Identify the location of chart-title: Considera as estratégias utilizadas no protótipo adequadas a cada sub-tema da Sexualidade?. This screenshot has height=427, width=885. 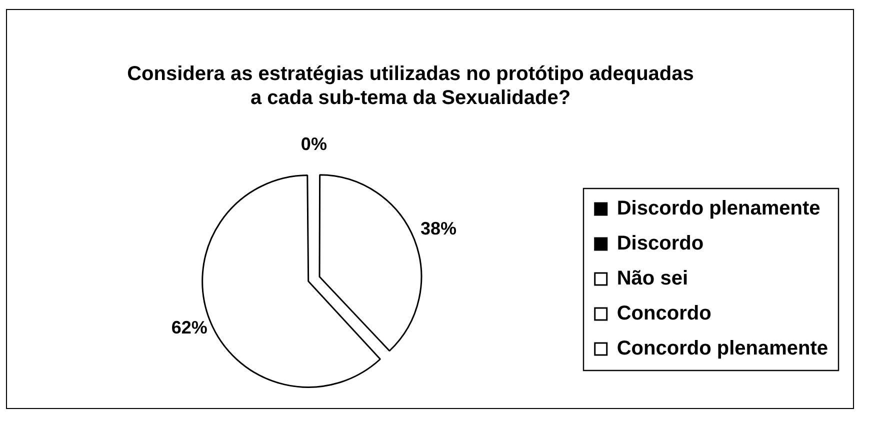
(410, 86).